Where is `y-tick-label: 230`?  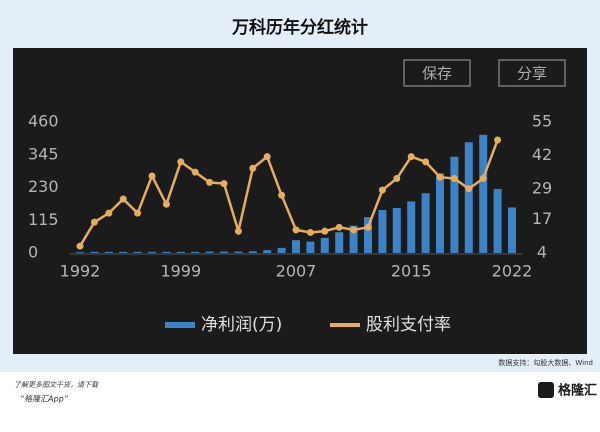 y-tick-label: 230 is located at coordinates (43, 186).